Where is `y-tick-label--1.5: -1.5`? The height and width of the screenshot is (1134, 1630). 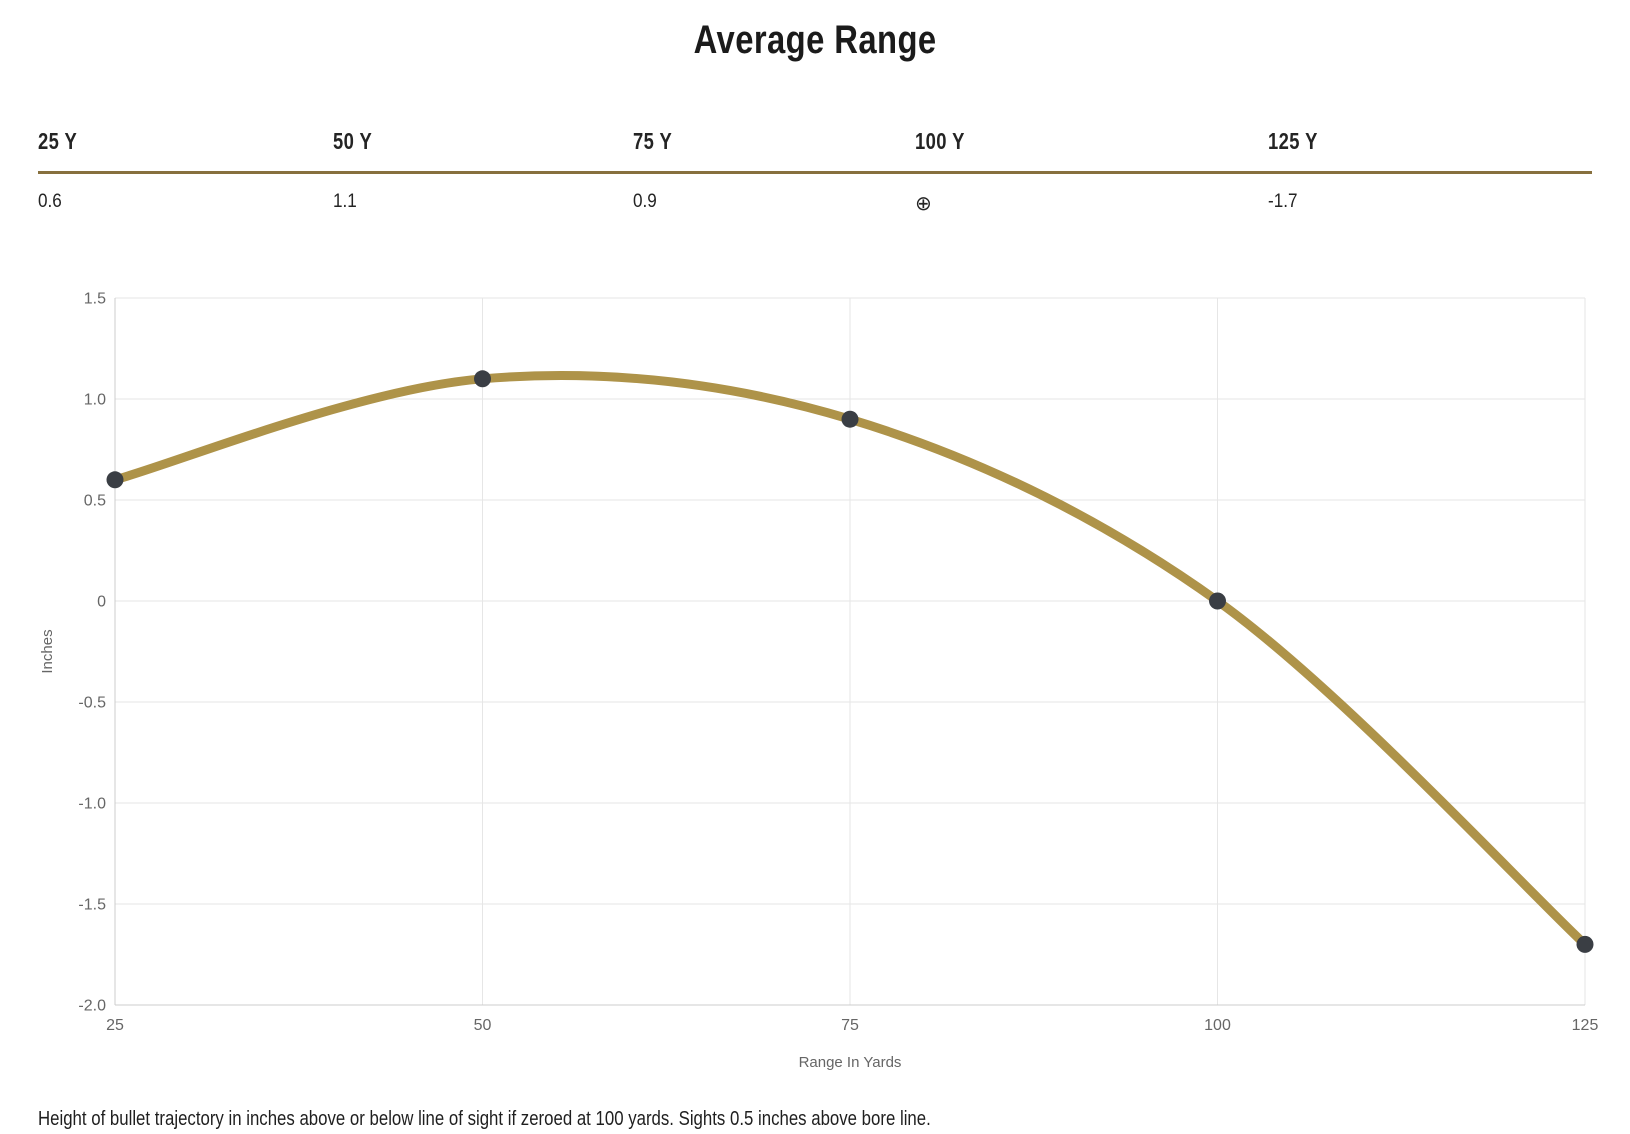 y-tick-label--1.5: -1.5 is located at coordinates (92, 905).